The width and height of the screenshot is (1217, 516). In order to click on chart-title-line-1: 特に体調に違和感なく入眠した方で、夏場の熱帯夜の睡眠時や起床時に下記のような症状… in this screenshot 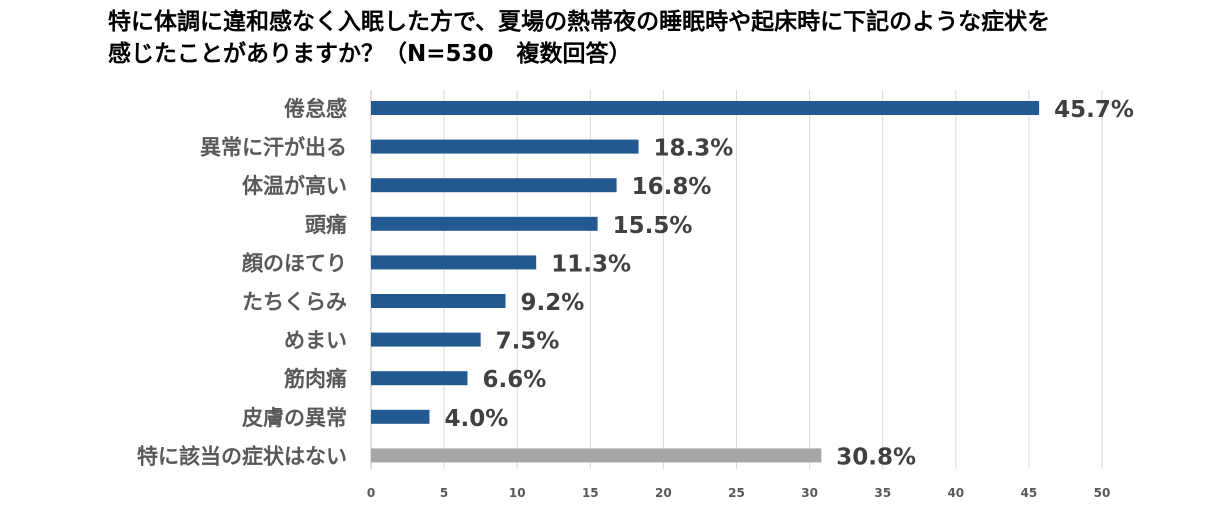, I will do `click(579, 22)`.